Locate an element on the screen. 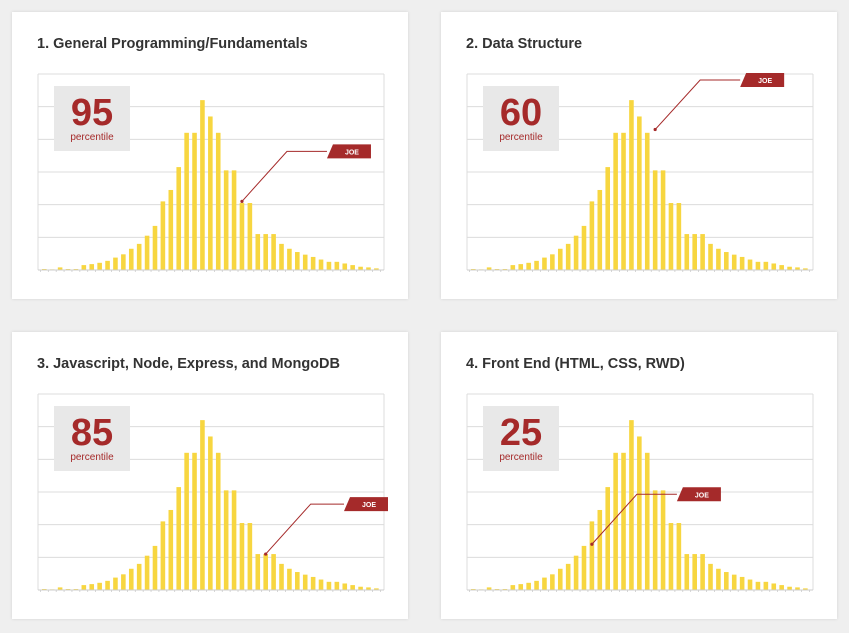 Image resolution: width=849 pixels, height=633 pixels. percentile-label: percentile is located at coordinates (521, 457).